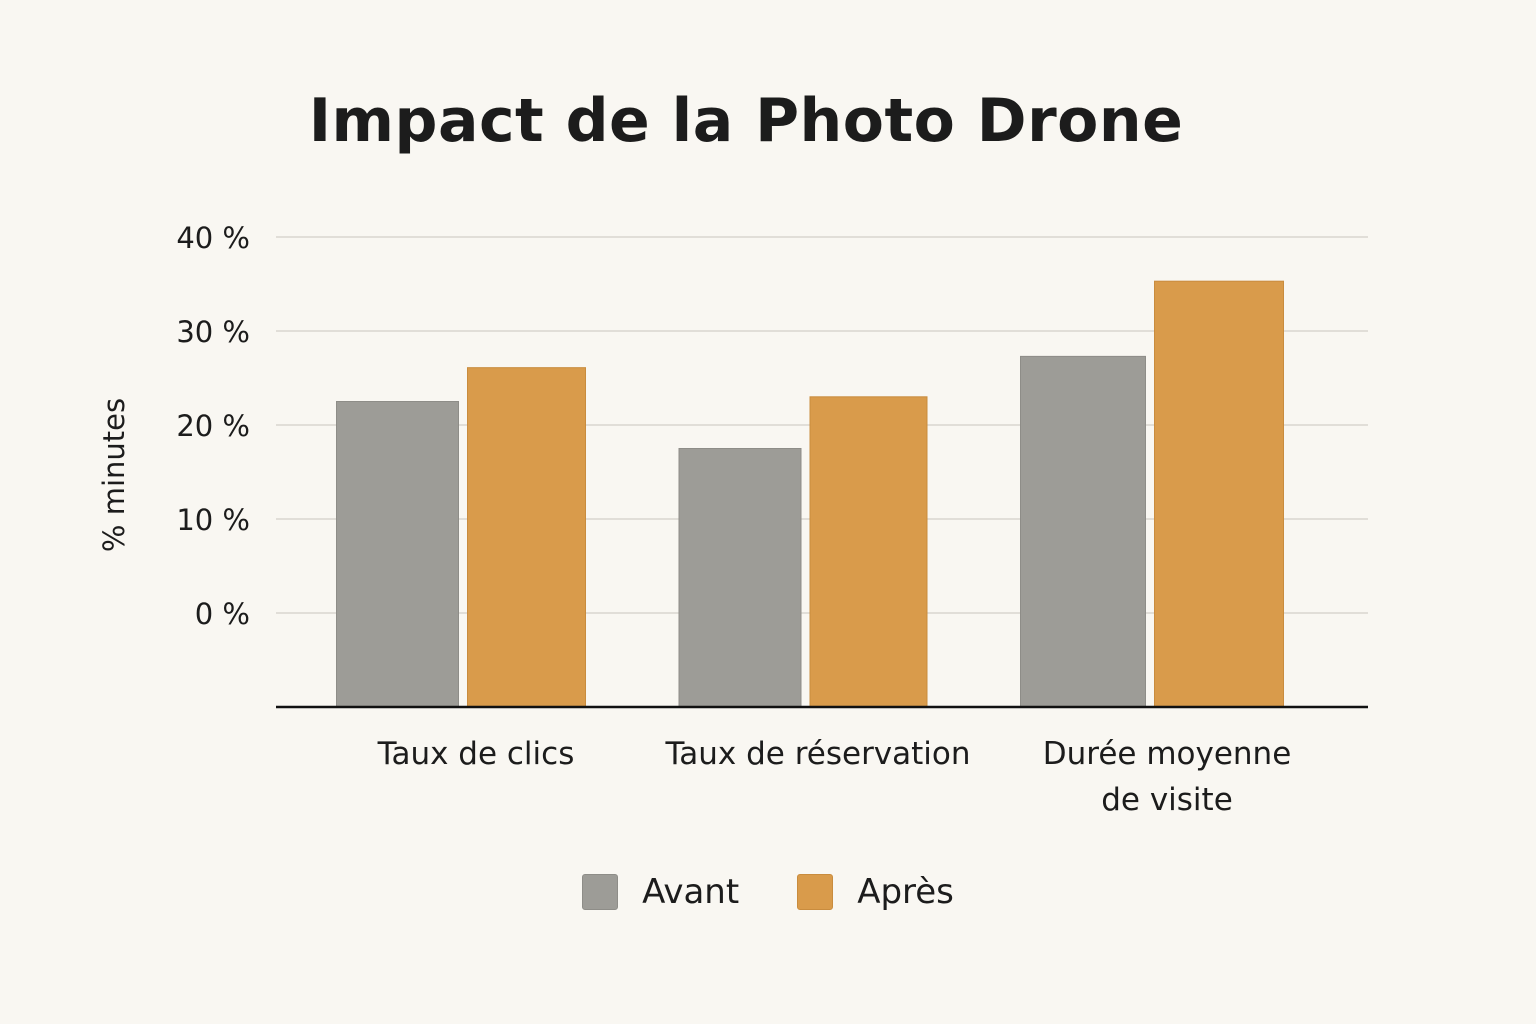 This screenshot has height=1024, width=1536. What do you see at coordinates (1167, 800) in the screenshot?
I see `x-category-label-line: de visite` at bounding box center [1167, 800].